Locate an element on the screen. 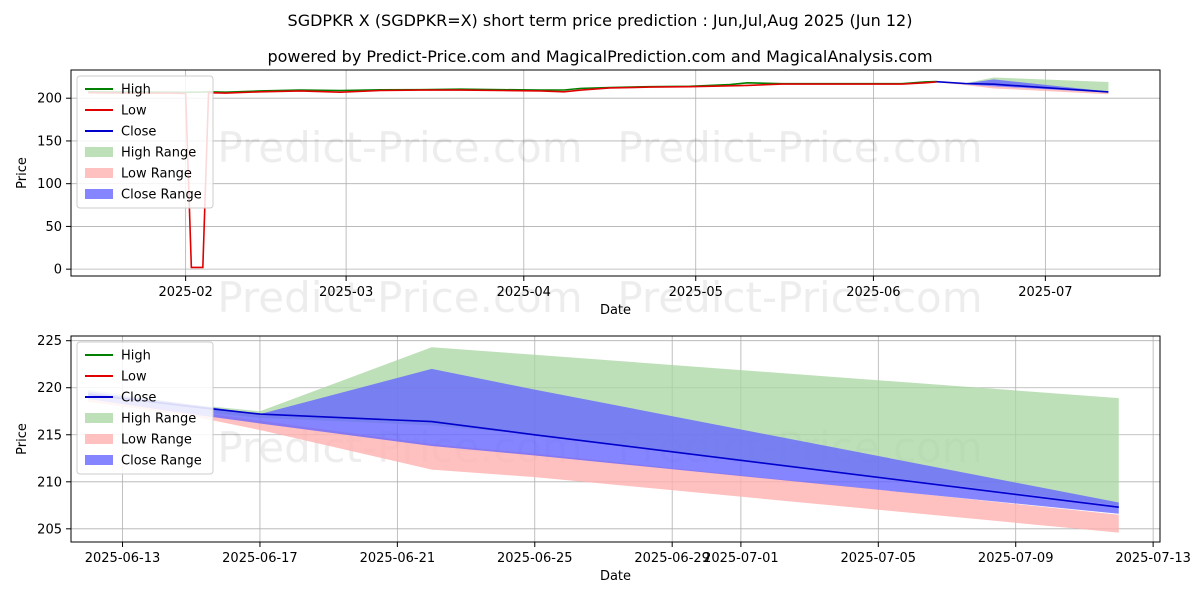 The height and width of the screenshot is (600, 1200). x-tick-label: 2025-06-29 is located at coordinates (672, 558).